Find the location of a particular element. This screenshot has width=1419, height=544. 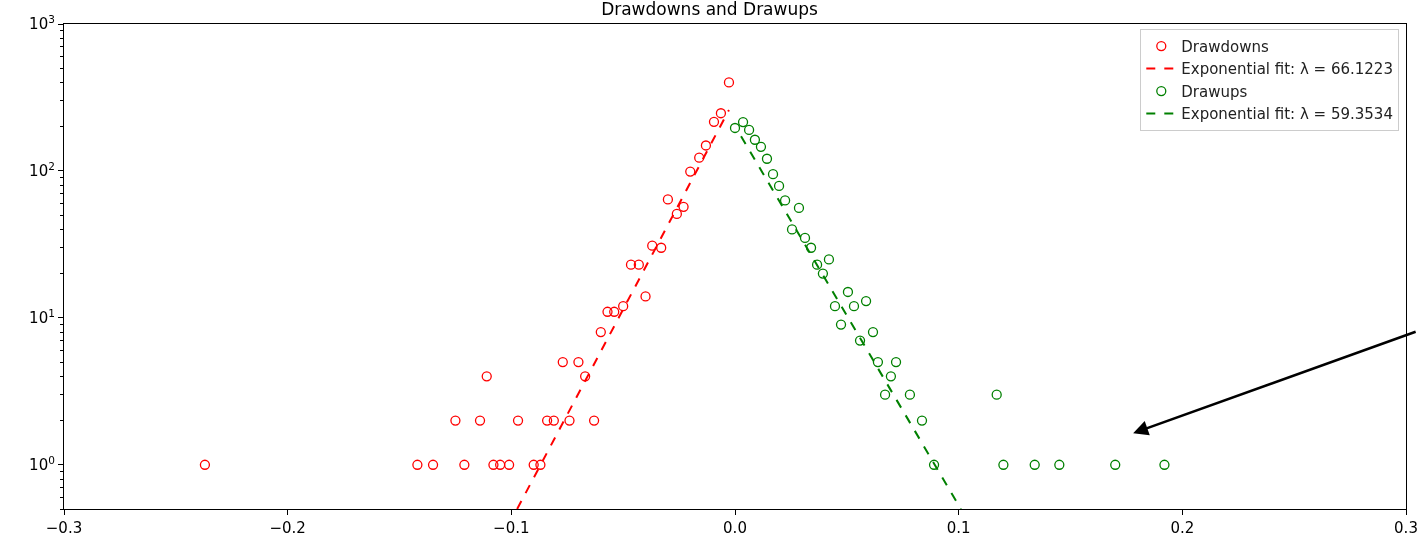

x-tick-label: −0.2 is located at coordinates (287, 528).